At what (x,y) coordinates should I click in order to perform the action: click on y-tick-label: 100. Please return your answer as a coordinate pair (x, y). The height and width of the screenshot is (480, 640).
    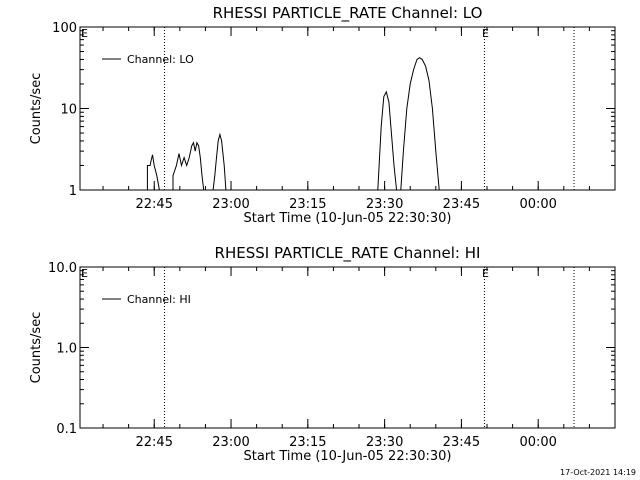
    Looking at the image, I should click on (64, 28).